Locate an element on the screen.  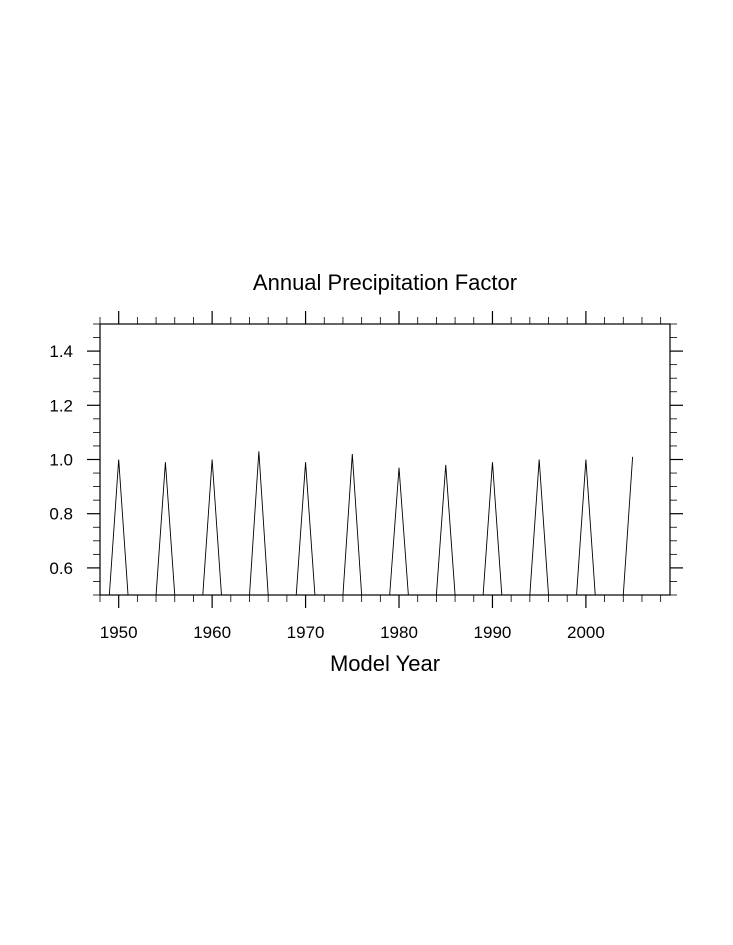
x-tick-label: 1960 is located at coordinates (212, 632).